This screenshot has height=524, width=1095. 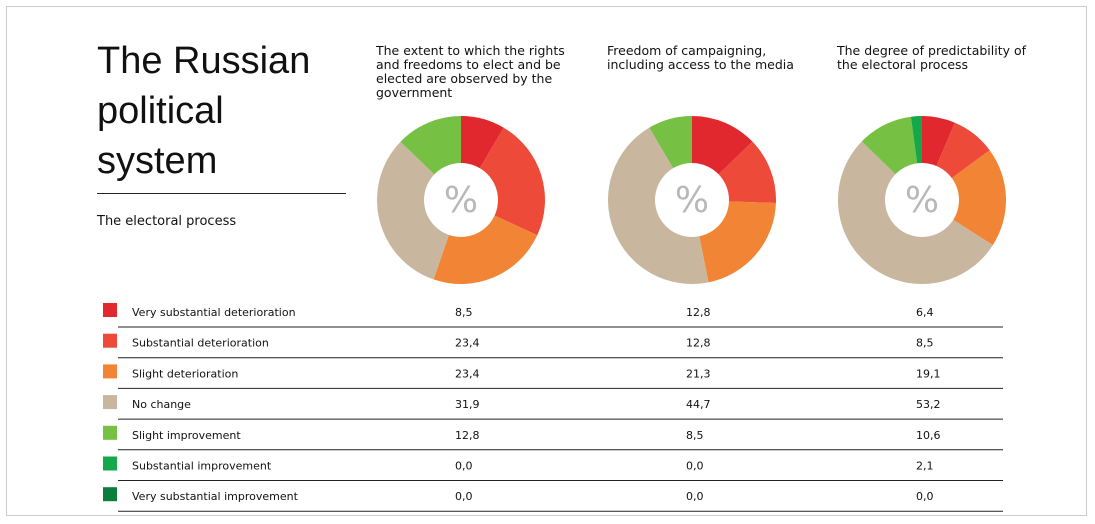 What do you see at coordinates (215, 496) in the screenshot?
I see `legend-label: Very substantial improvement` at bounding box center [215, 496].